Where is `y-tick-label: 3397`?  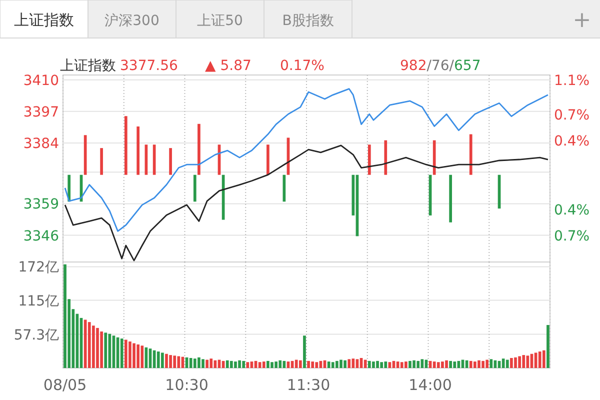
y-tick-label: 3397 is located at coordinates (41, 112).